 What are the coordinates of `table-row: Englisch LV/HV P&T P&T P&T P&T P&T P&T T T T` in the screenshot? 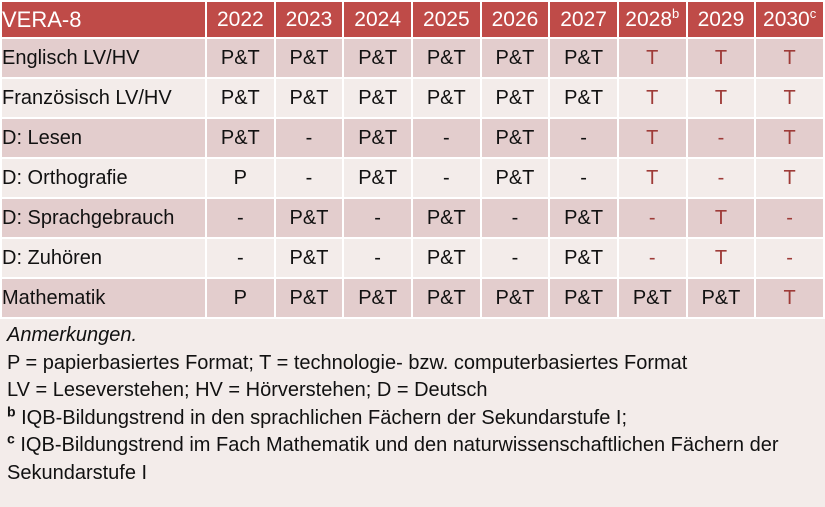 It's located at (412, 58).